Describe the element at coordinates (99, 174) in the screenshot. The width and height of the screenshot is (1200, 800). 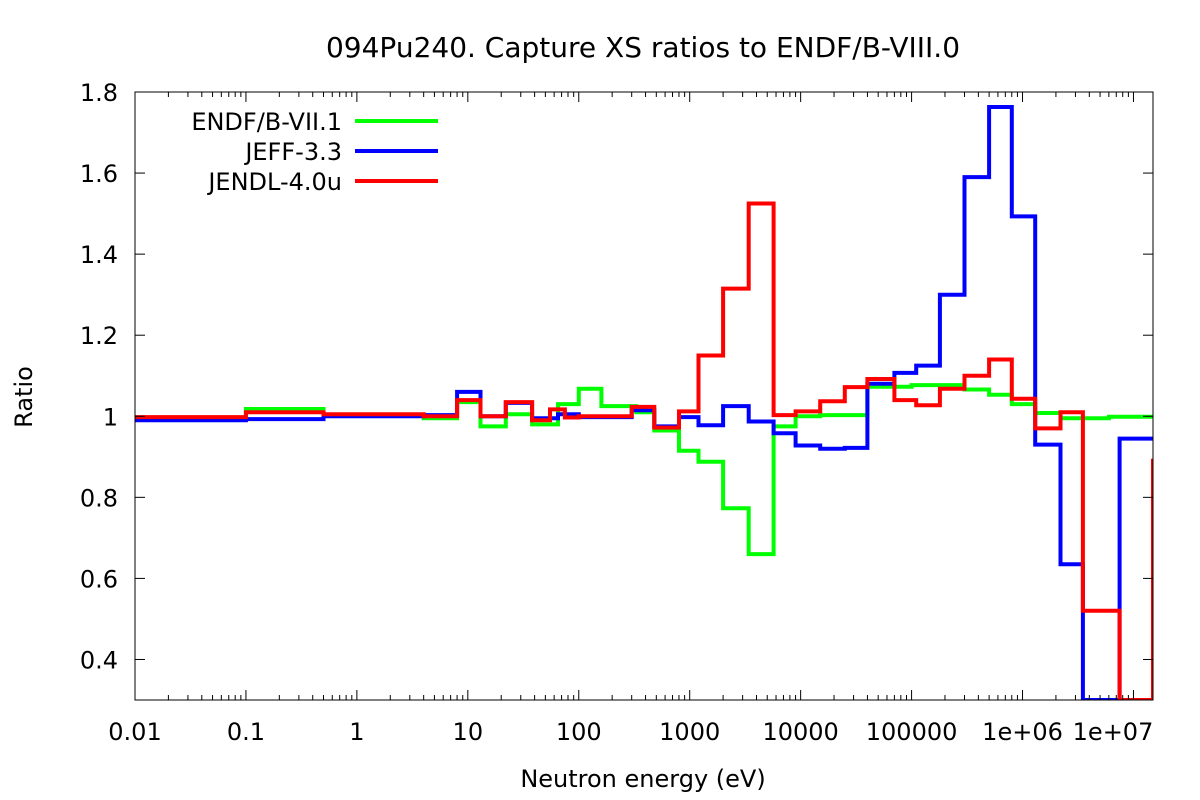
I see `y-tick-label: 1.6` at that location.